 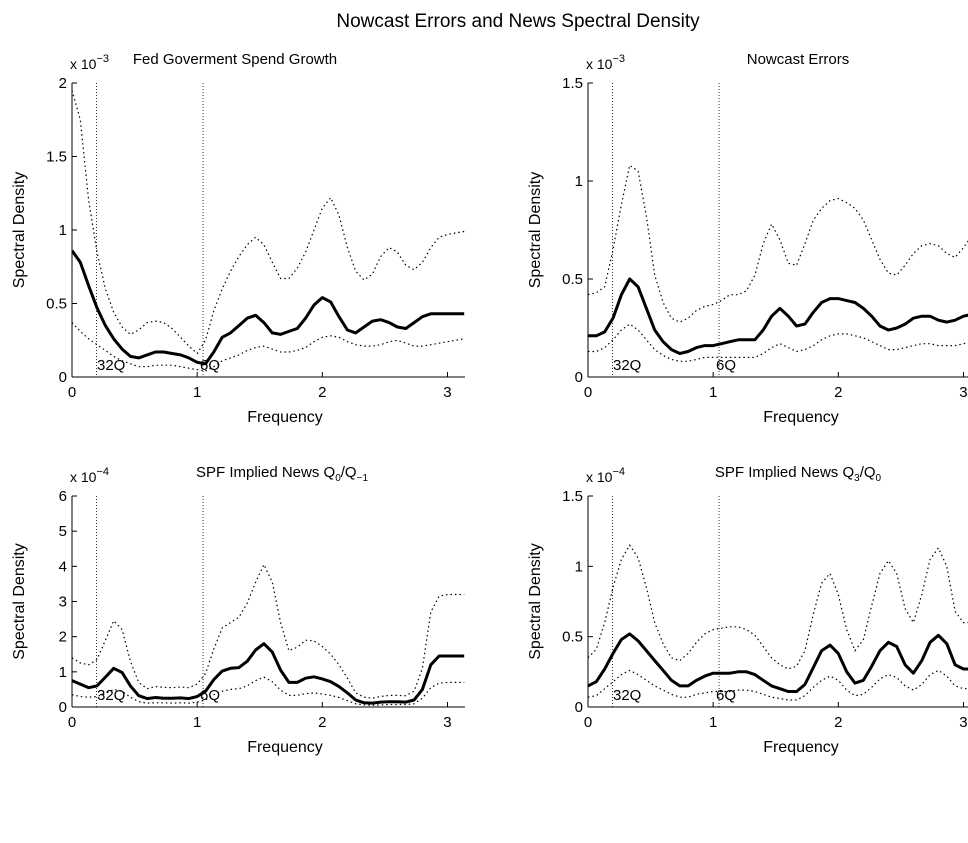 What do you see at coordinates (798, 59) in the screenshot?
I see `panel-title: Nowcast Errors` at bounding box center [798, 59].